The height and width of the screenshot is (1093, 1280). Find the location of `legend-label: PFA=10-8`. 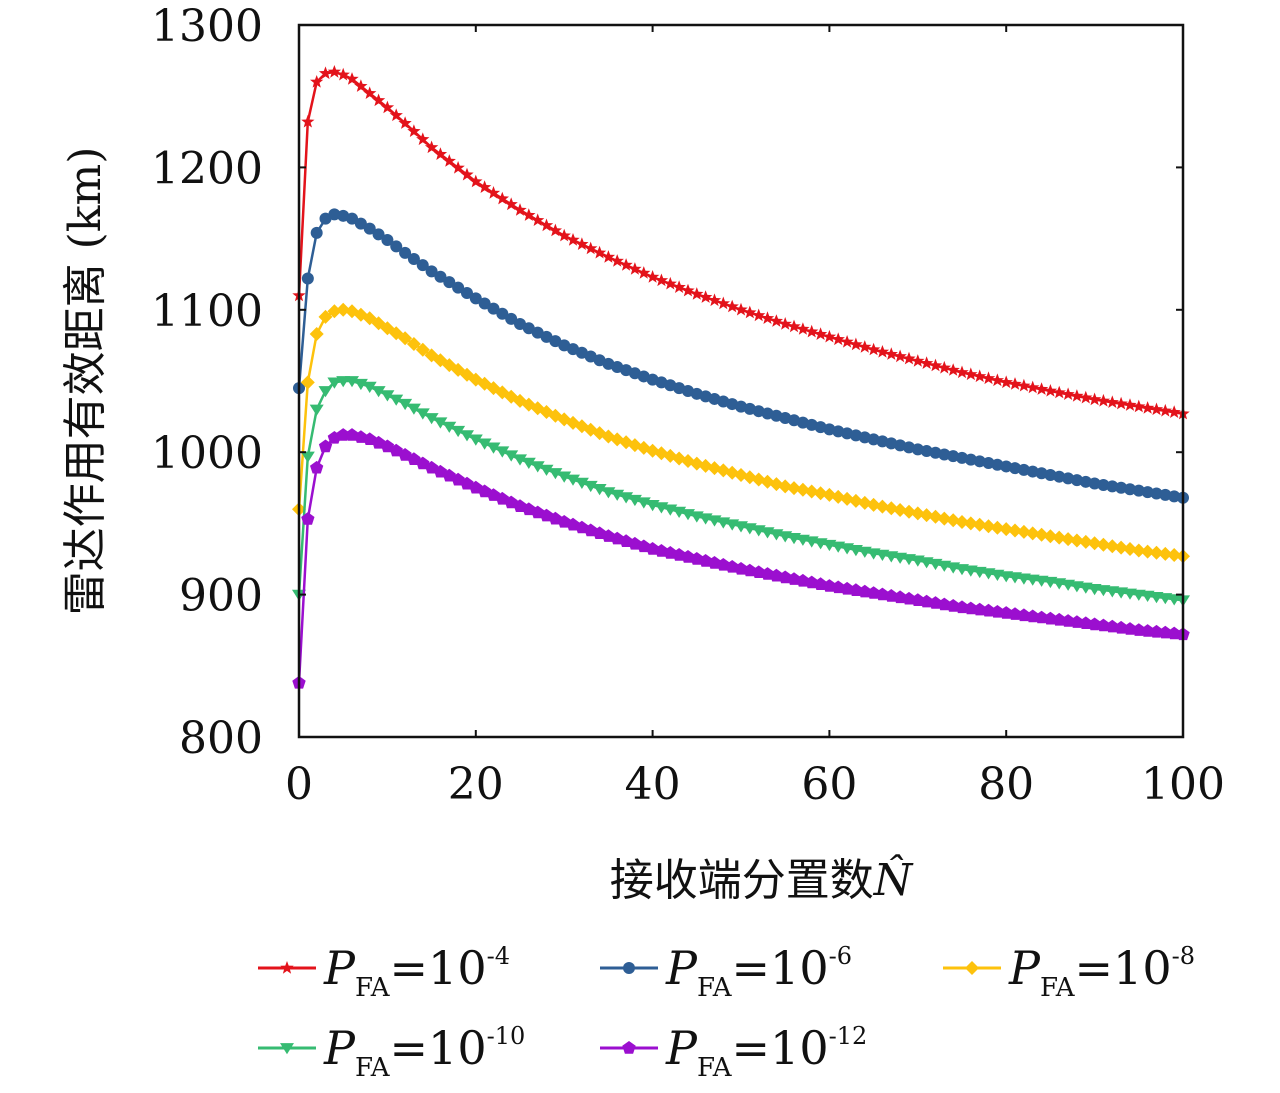

legend-label: PFA=10-8 is located at coordinates (1101, 972).